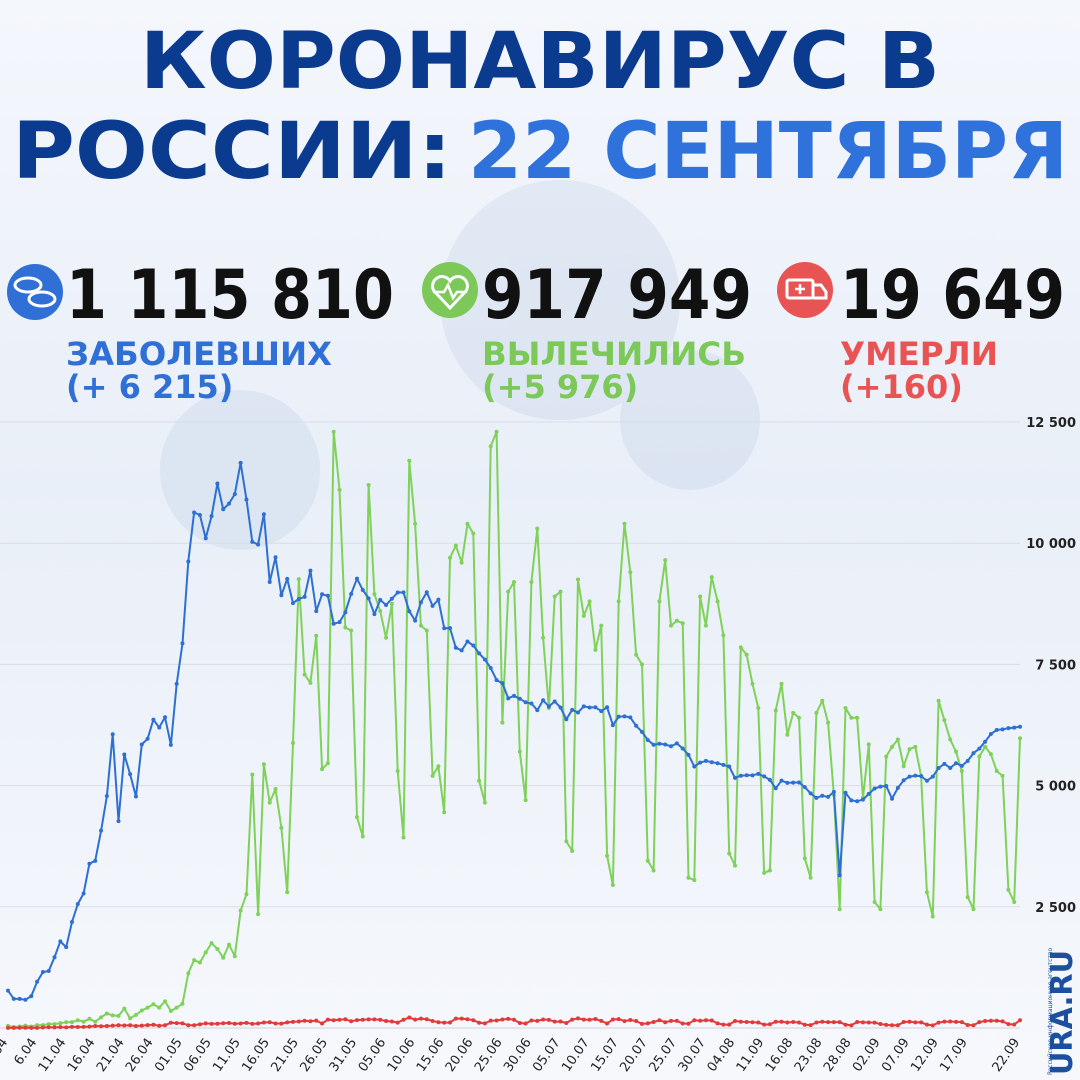 The image size is (1080, 1080). I want to click on x-tick-label: 26.04, so click(140, 1055).